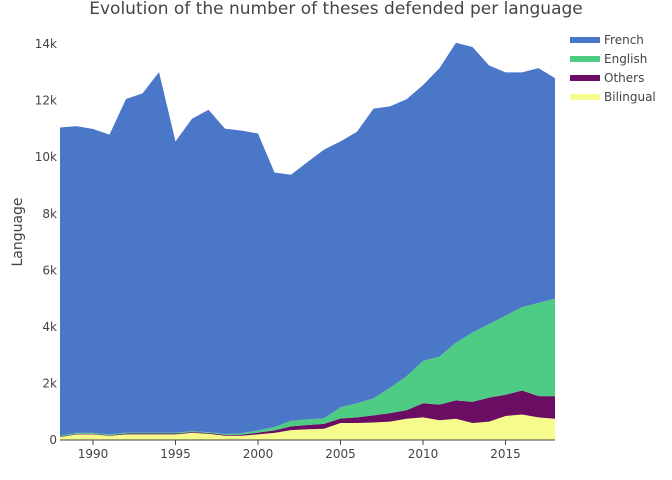  What do you see at coordinates (624, 78) in the screenshot?
I see `legend-label: Others` at bounding box center [624, 78].